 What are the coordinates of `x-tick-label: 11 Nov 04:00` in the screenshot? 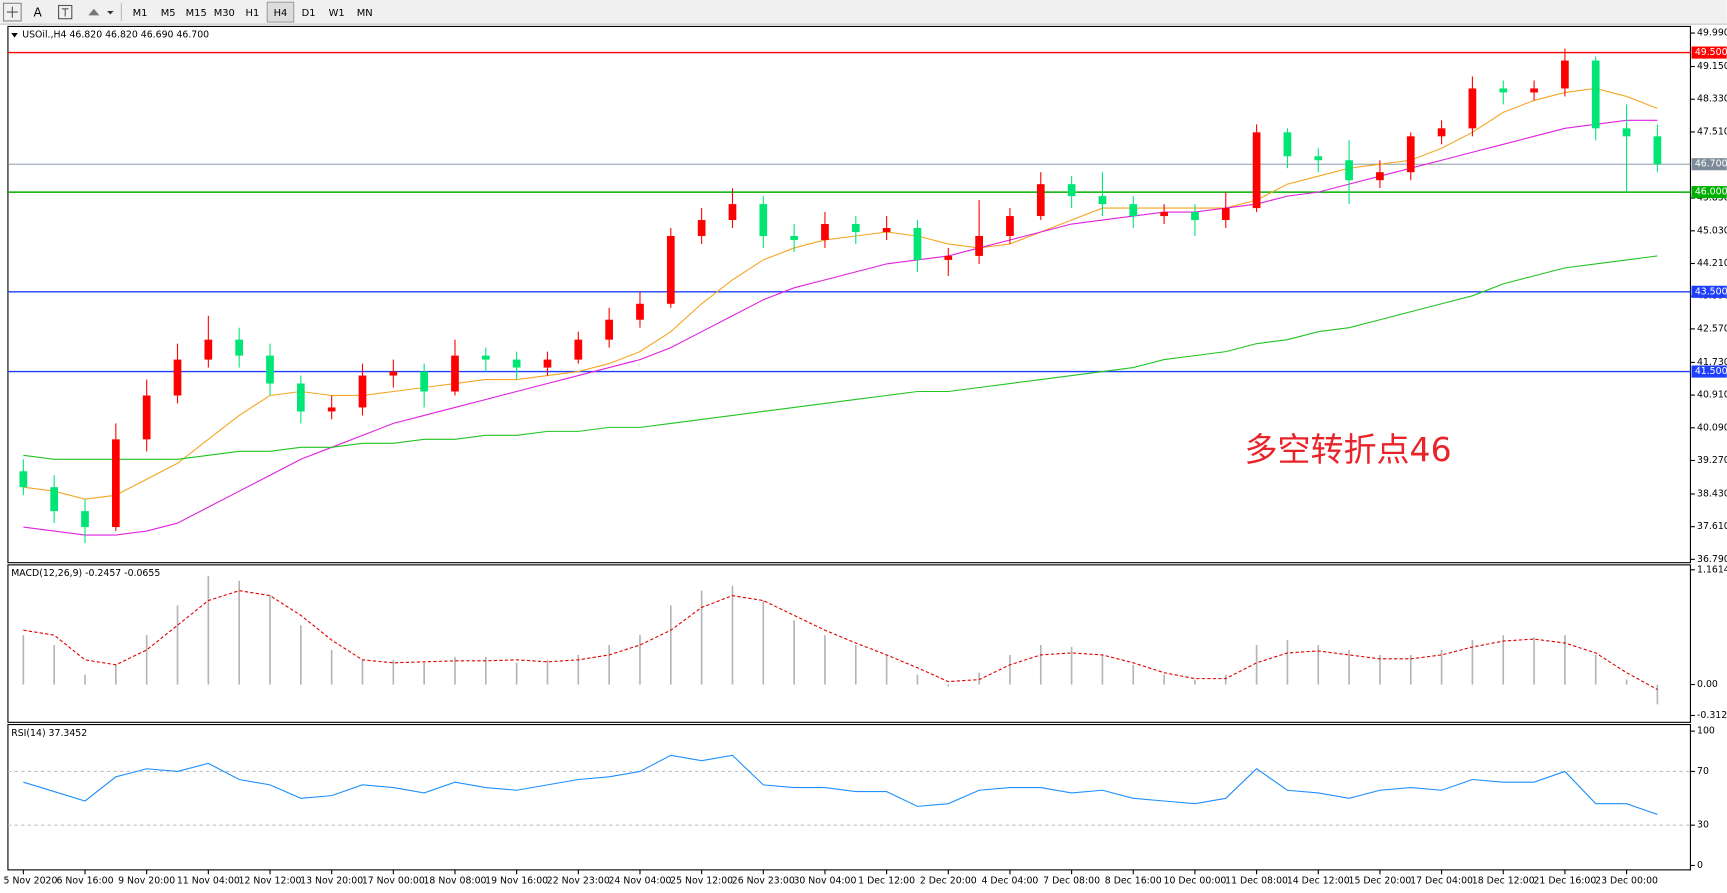 It's located at (208, 880).